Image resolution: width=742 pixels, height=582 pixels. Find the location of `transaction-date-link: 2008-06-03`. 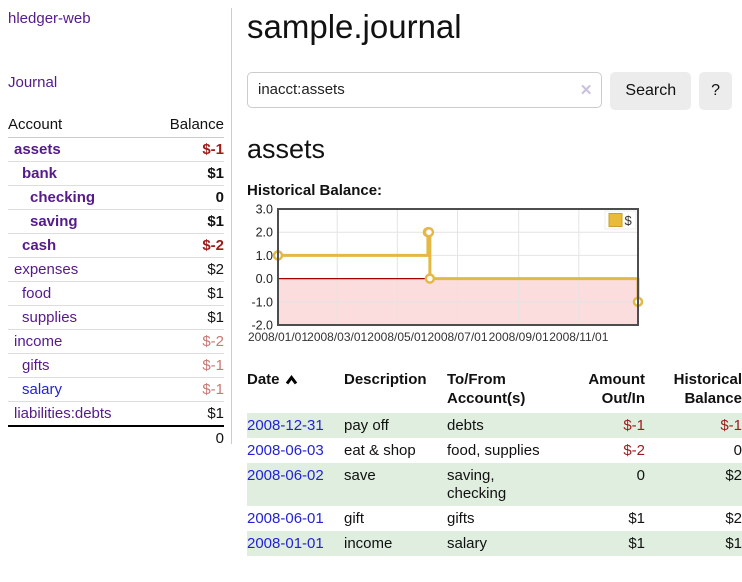

transaction-date-link: 2008-06-03 is located at coordinates (285, 451).